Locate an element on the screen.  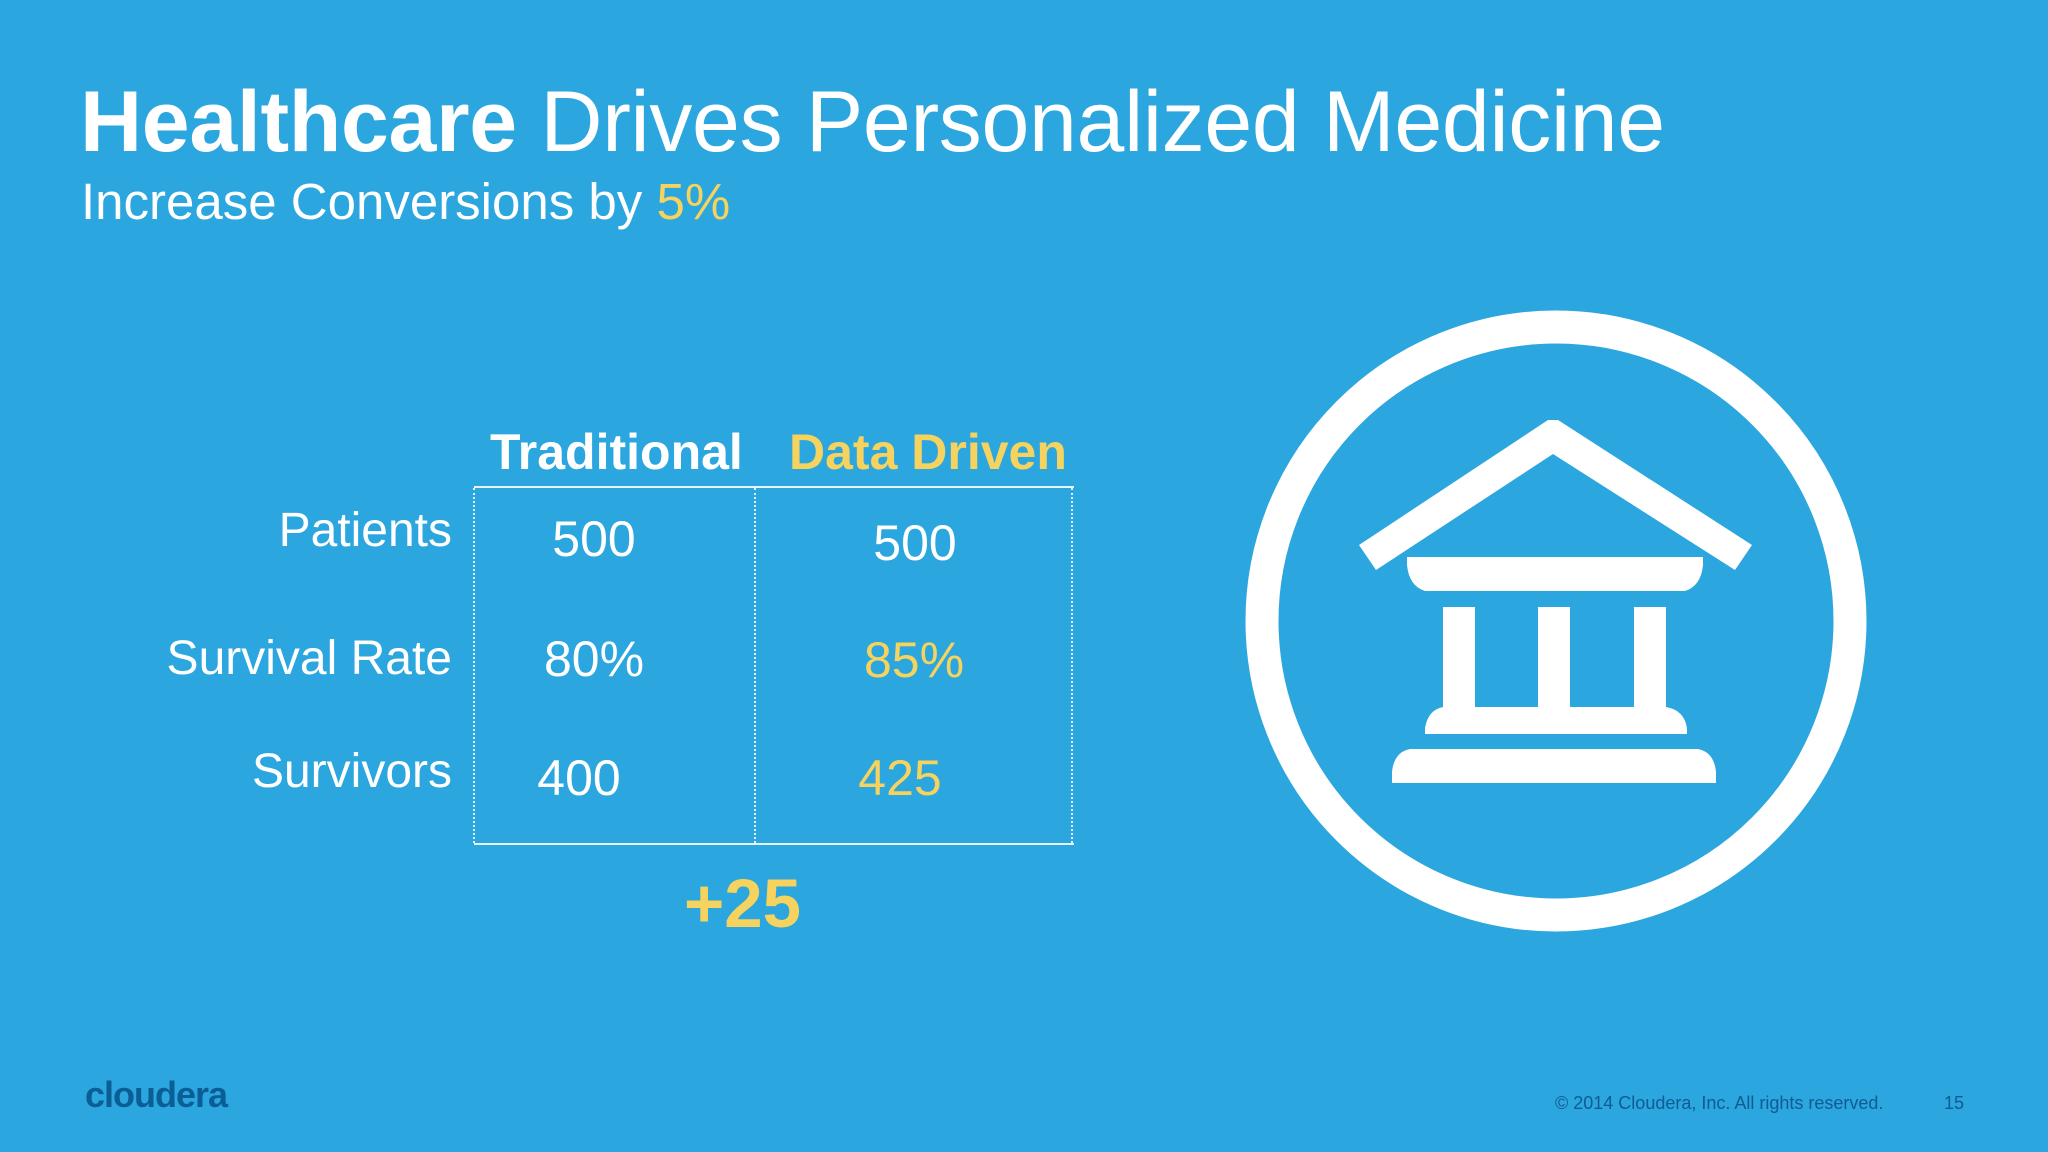
table-middle-divider is located at coordinates (755, 665).